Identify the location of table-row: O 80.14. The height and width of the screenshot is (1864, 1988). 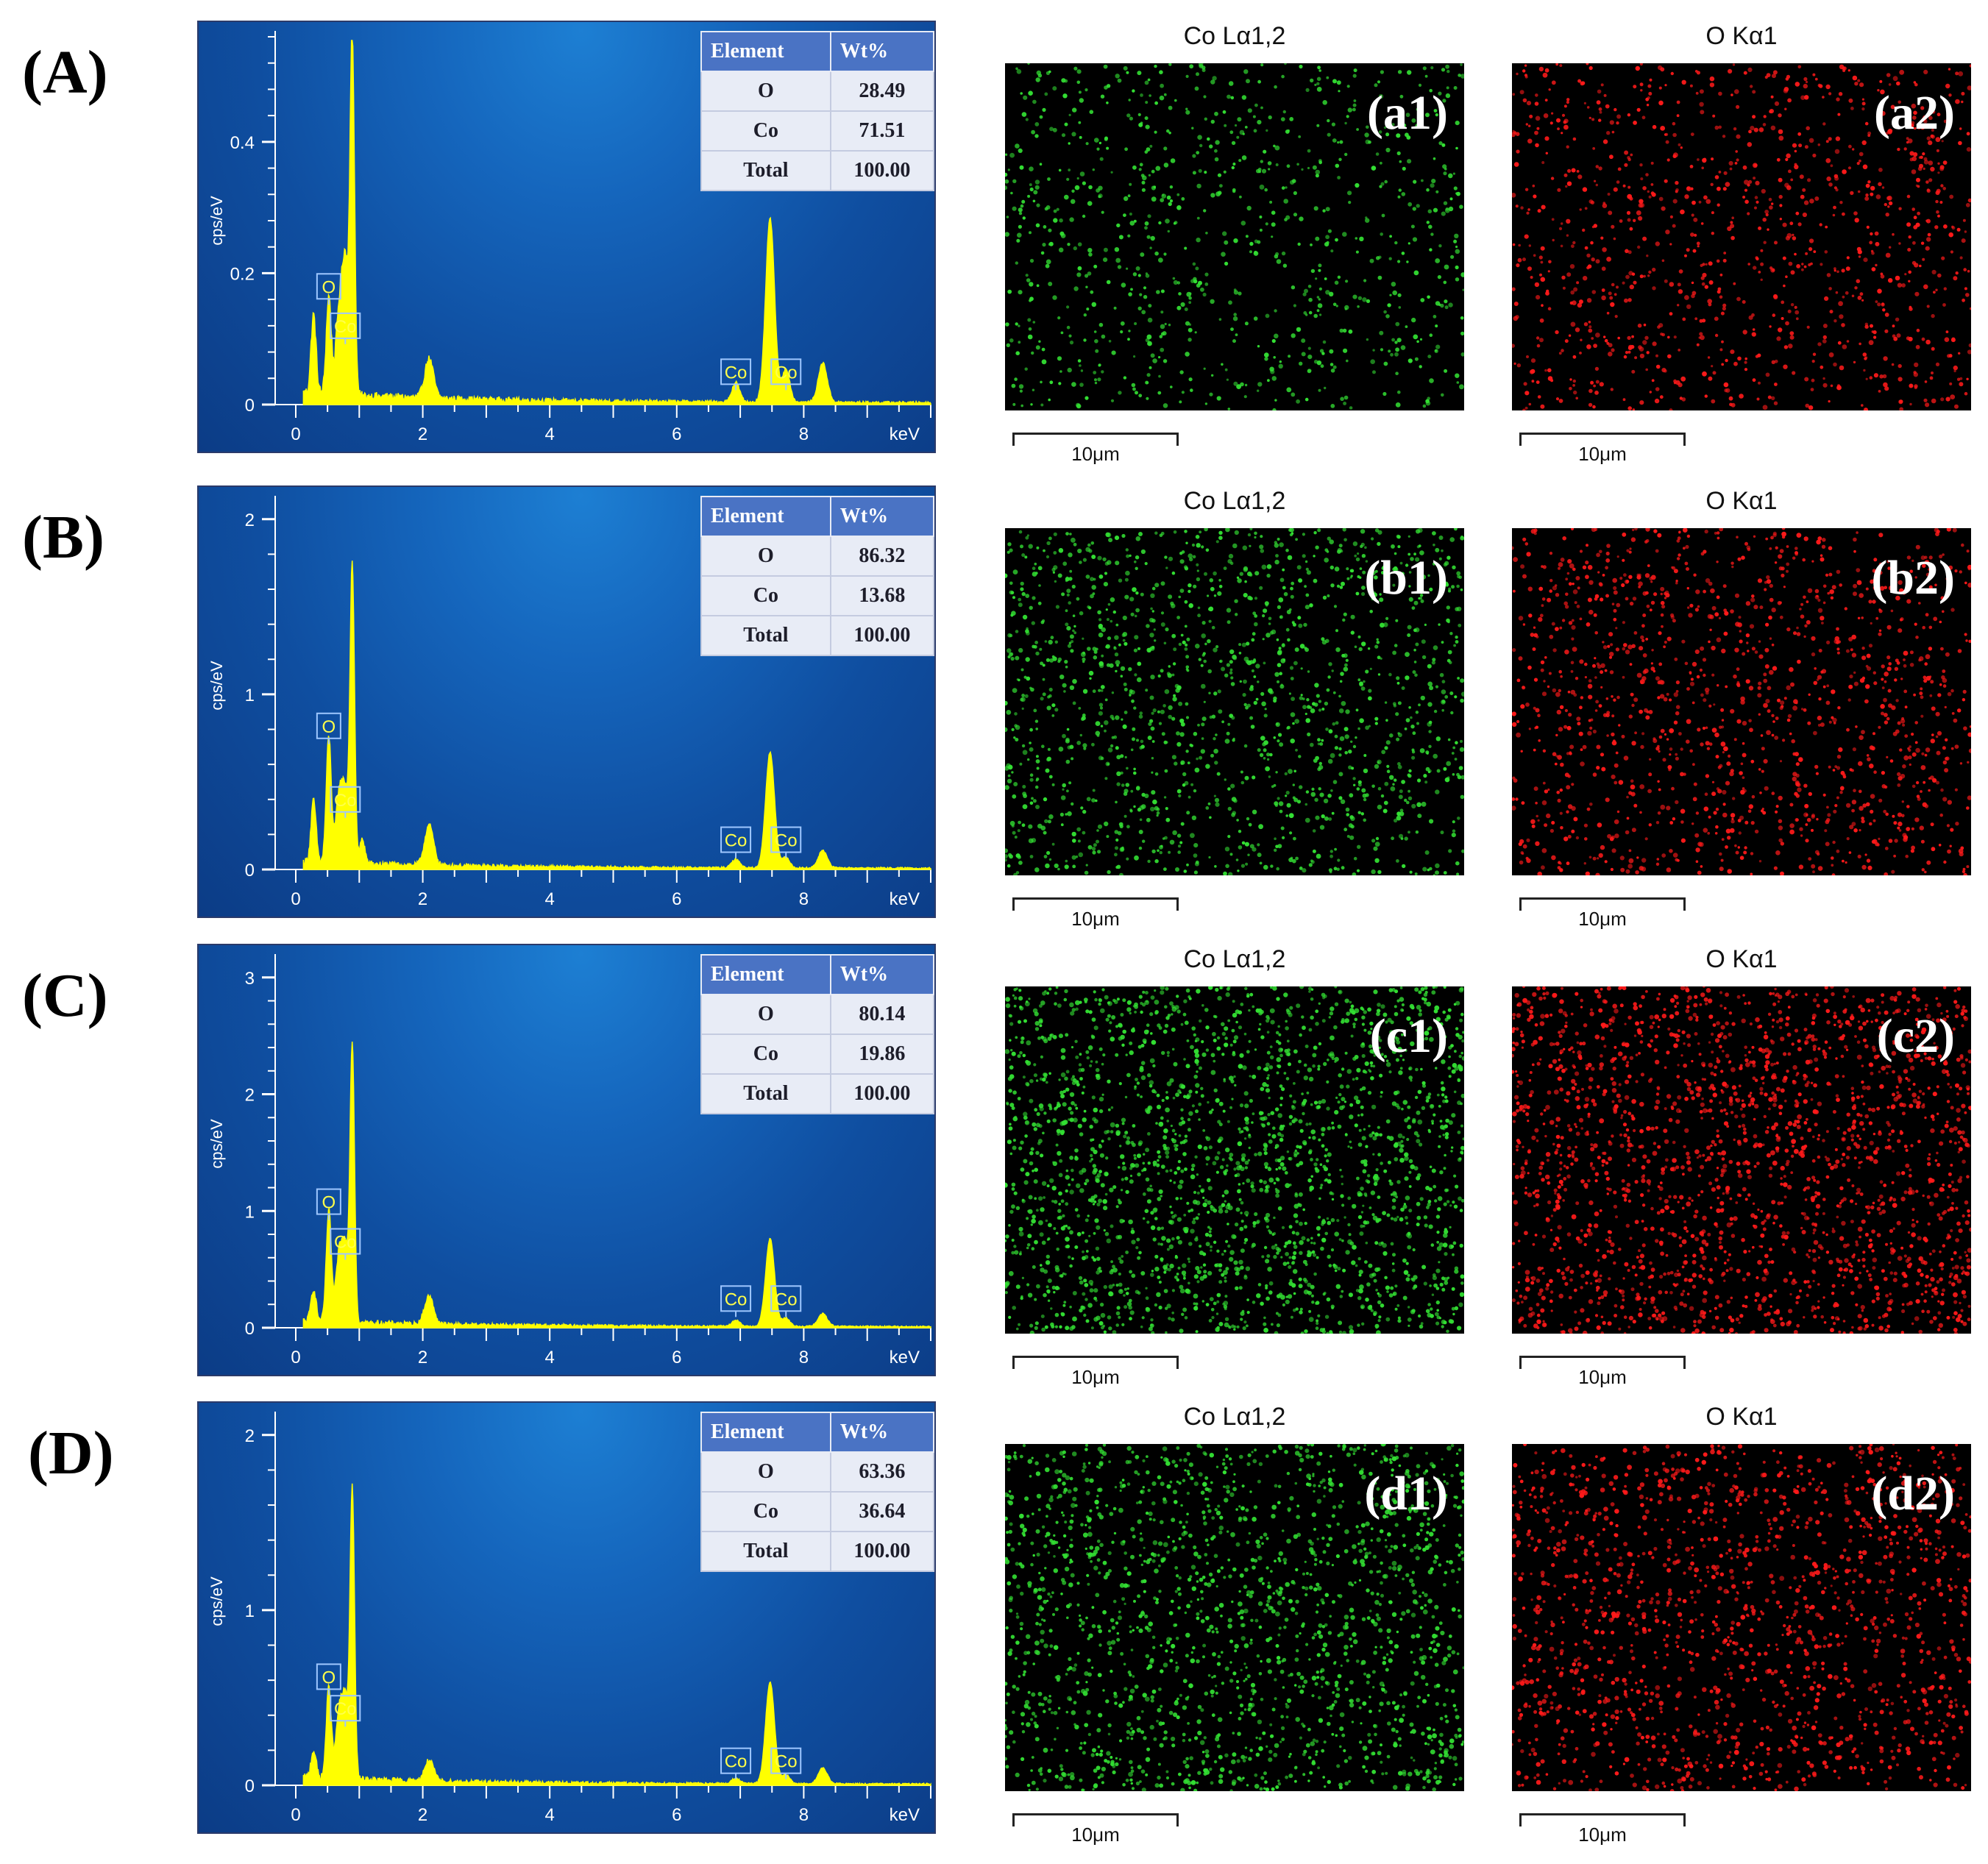
(817, 1015).